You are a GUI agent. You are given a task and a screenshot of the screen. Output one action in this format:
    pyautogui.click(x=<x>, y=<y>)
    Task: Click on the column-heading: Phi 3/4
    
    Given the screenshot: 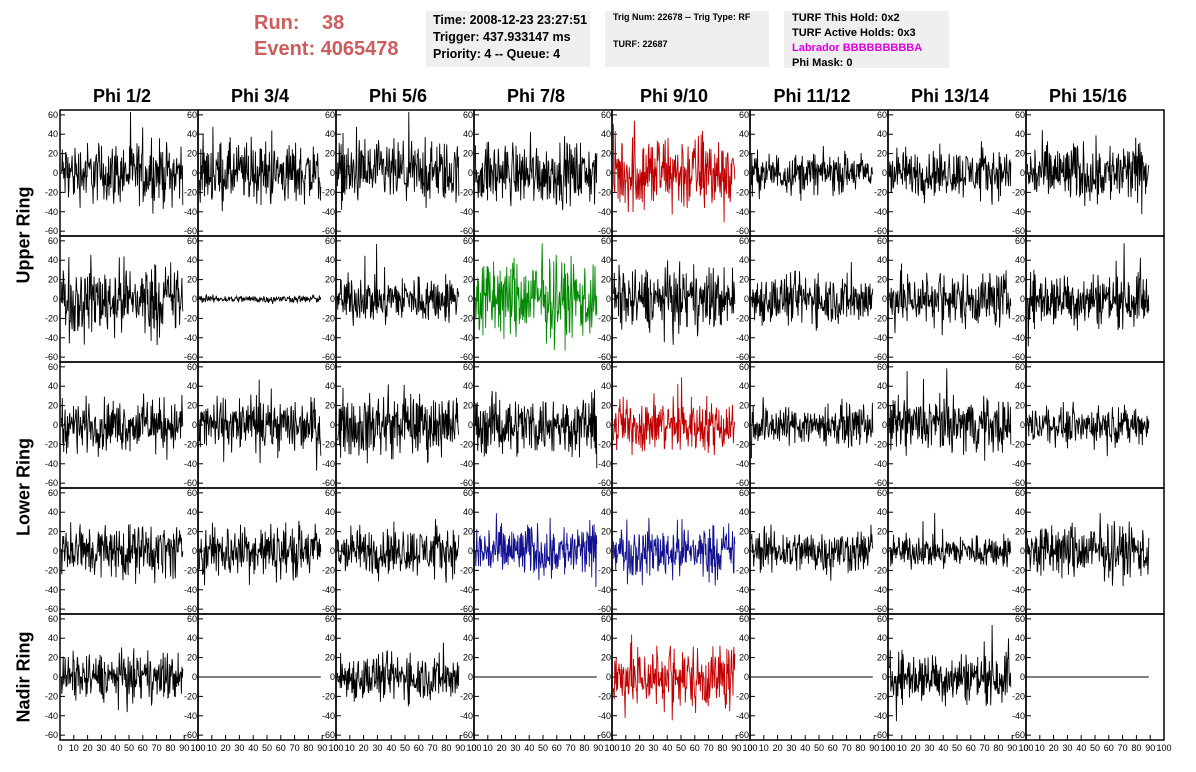 What is the action you would take?
    pyautogui.click(x=260, y=96)
    